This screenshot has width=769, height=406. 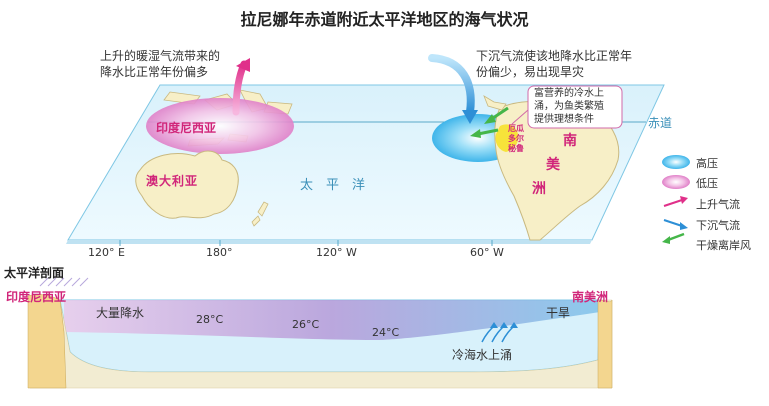 I want to click on australia-landmass, so click(x=187, y=184).